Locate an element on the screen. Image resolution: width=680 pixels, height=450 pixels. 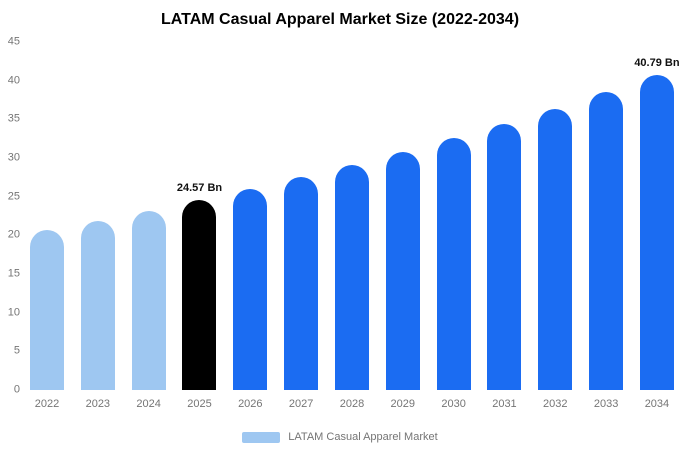
bar-group-2027 is located at coordinates (301, 216).